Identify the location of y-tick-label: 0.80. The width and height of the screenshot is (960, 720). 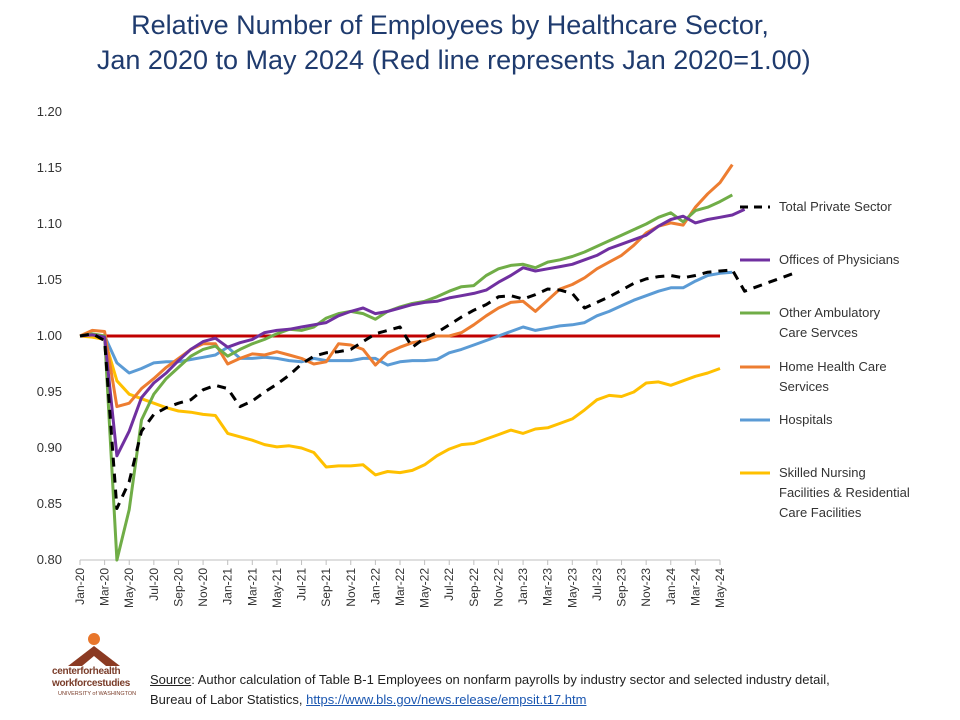
(49, 559).